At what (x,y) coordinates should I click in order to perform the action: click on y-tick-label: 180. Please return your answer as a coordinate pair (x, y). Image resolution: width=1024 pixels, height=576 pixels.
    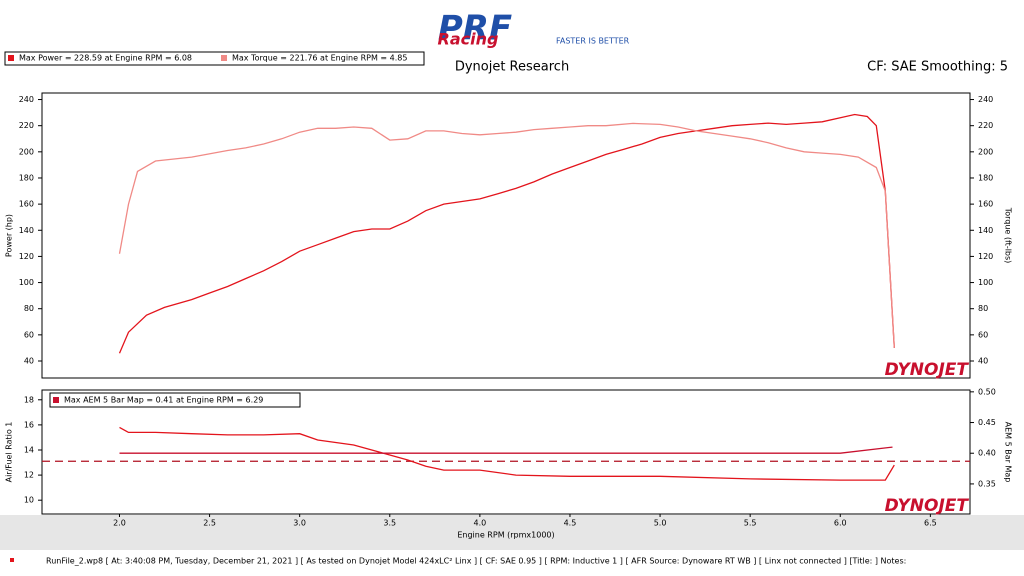
    Looking at the image, I should click on (26, 177).